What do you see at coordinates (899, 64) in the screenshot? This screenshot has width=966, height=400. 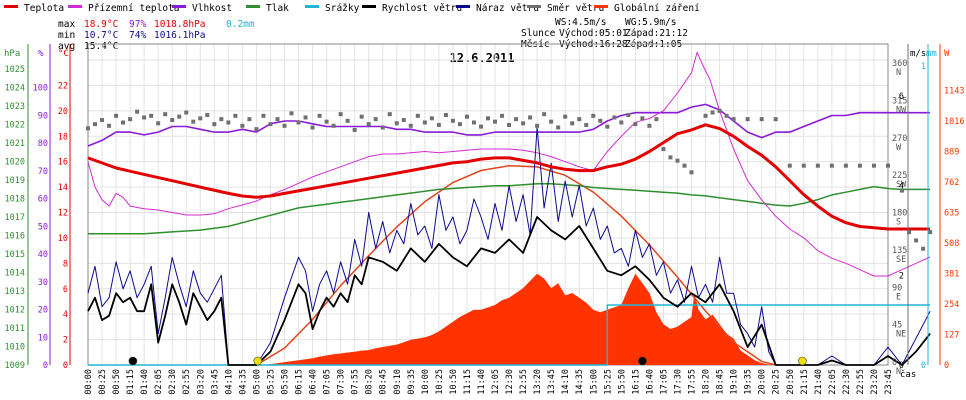 I see `axis-dir-tick-deg: 360` at bounding box center [899, 64].